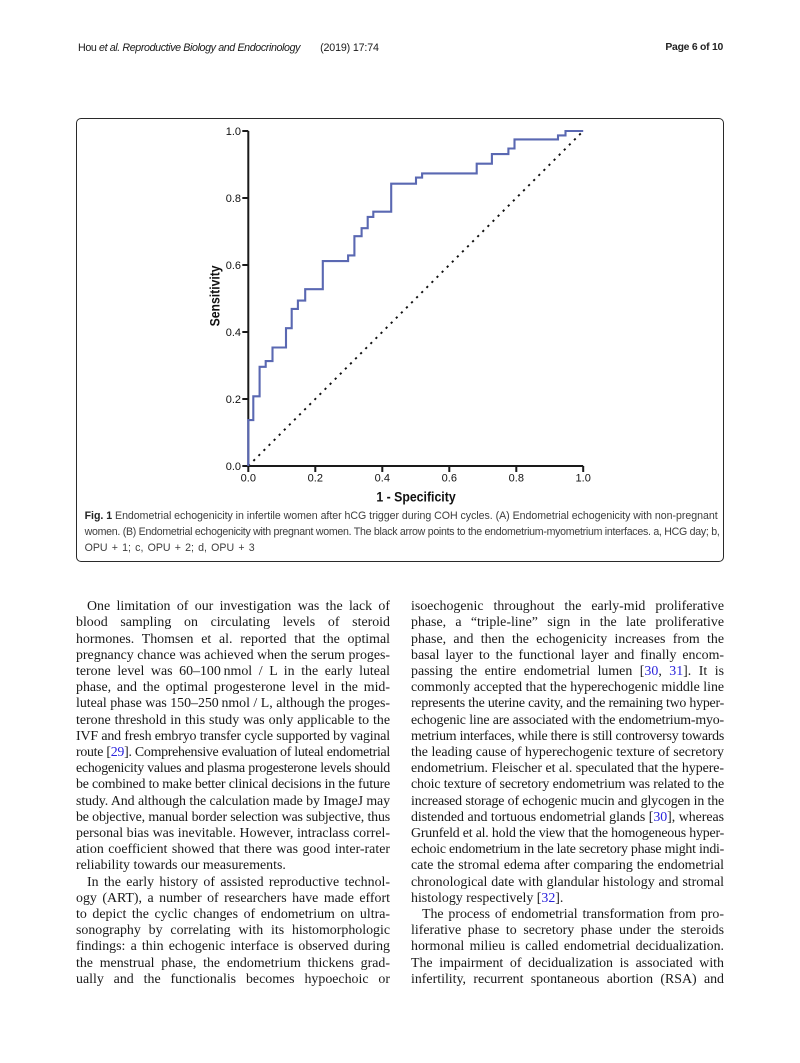  I want to click on svg-text: 1 - Specificity, so click(416, 496).